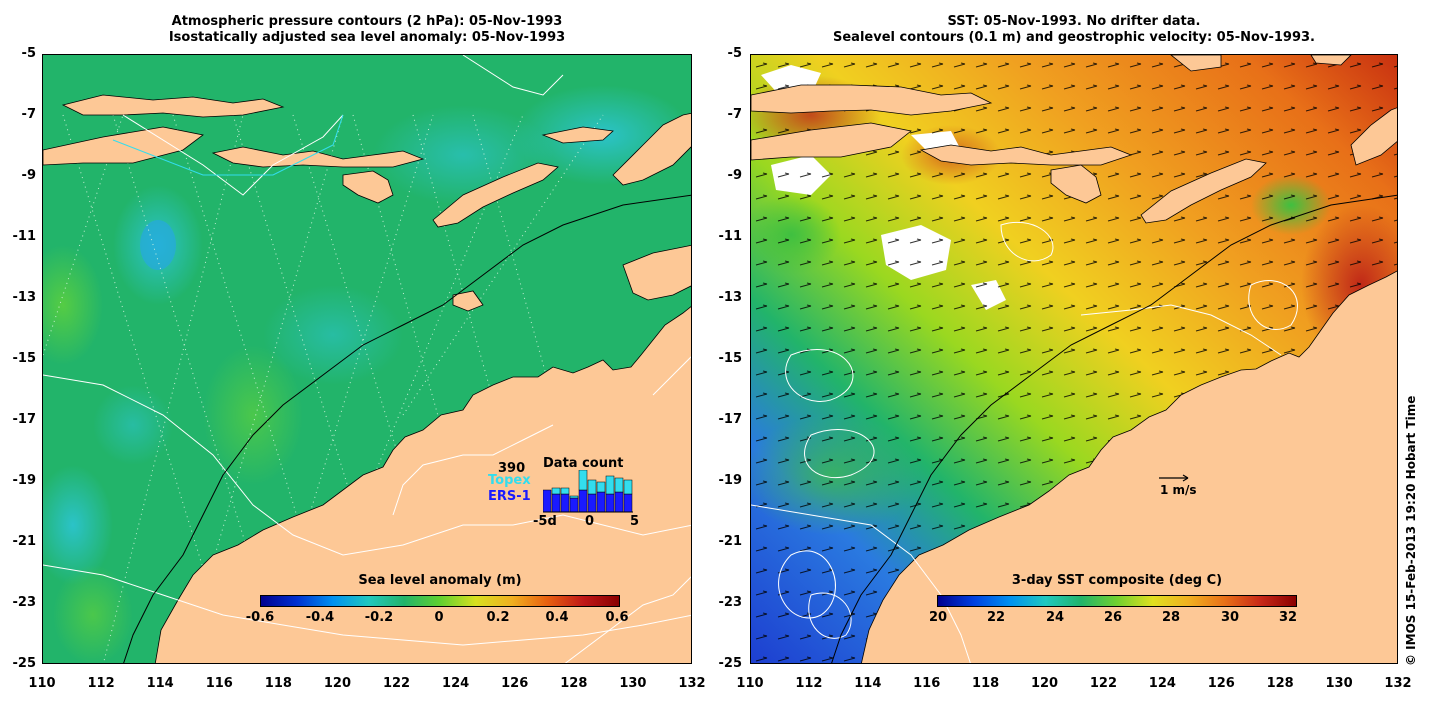 Image resolution: width=1440 pixels, height=710 pixels. What do you see at coordinates (1288, 617) in the screenshot?
I see `right-colorbar-tick: 32` at bounding box center [1288, 617].